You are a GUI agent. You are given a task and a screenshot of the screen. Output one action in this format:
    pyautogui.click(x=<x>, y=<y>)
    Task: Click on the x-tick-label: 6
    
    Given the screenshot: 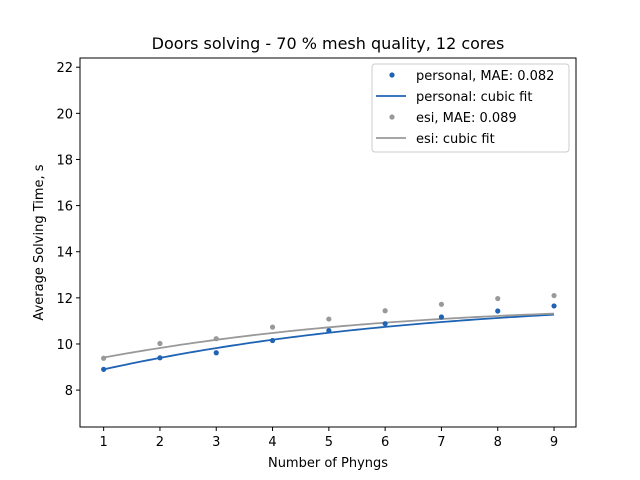 What is the action you would take?
    pyautogui.click(x=385, y=442)
    